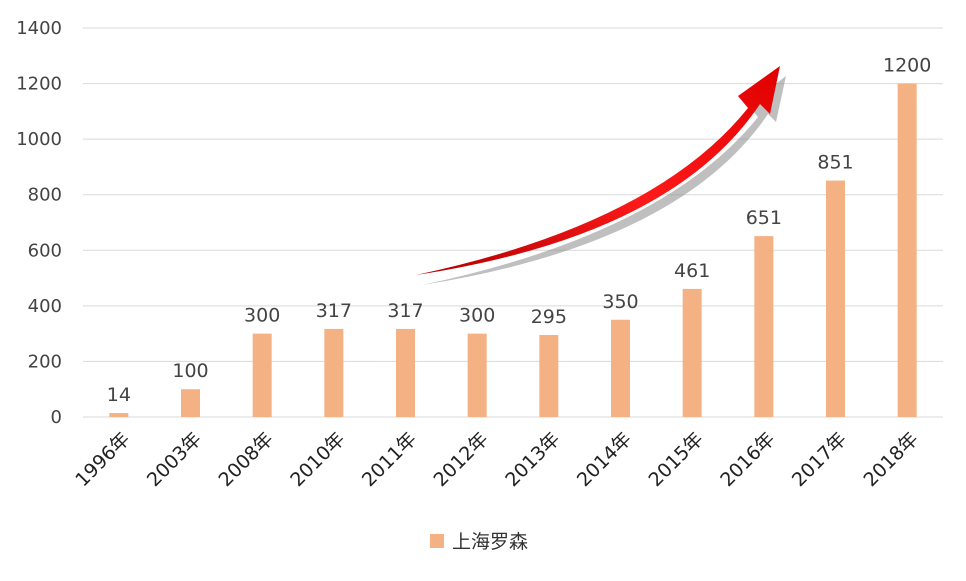  Describe the element at coordinates (317, 459) in the screenshot. I see `x-tick-label: 2010年` at that location.